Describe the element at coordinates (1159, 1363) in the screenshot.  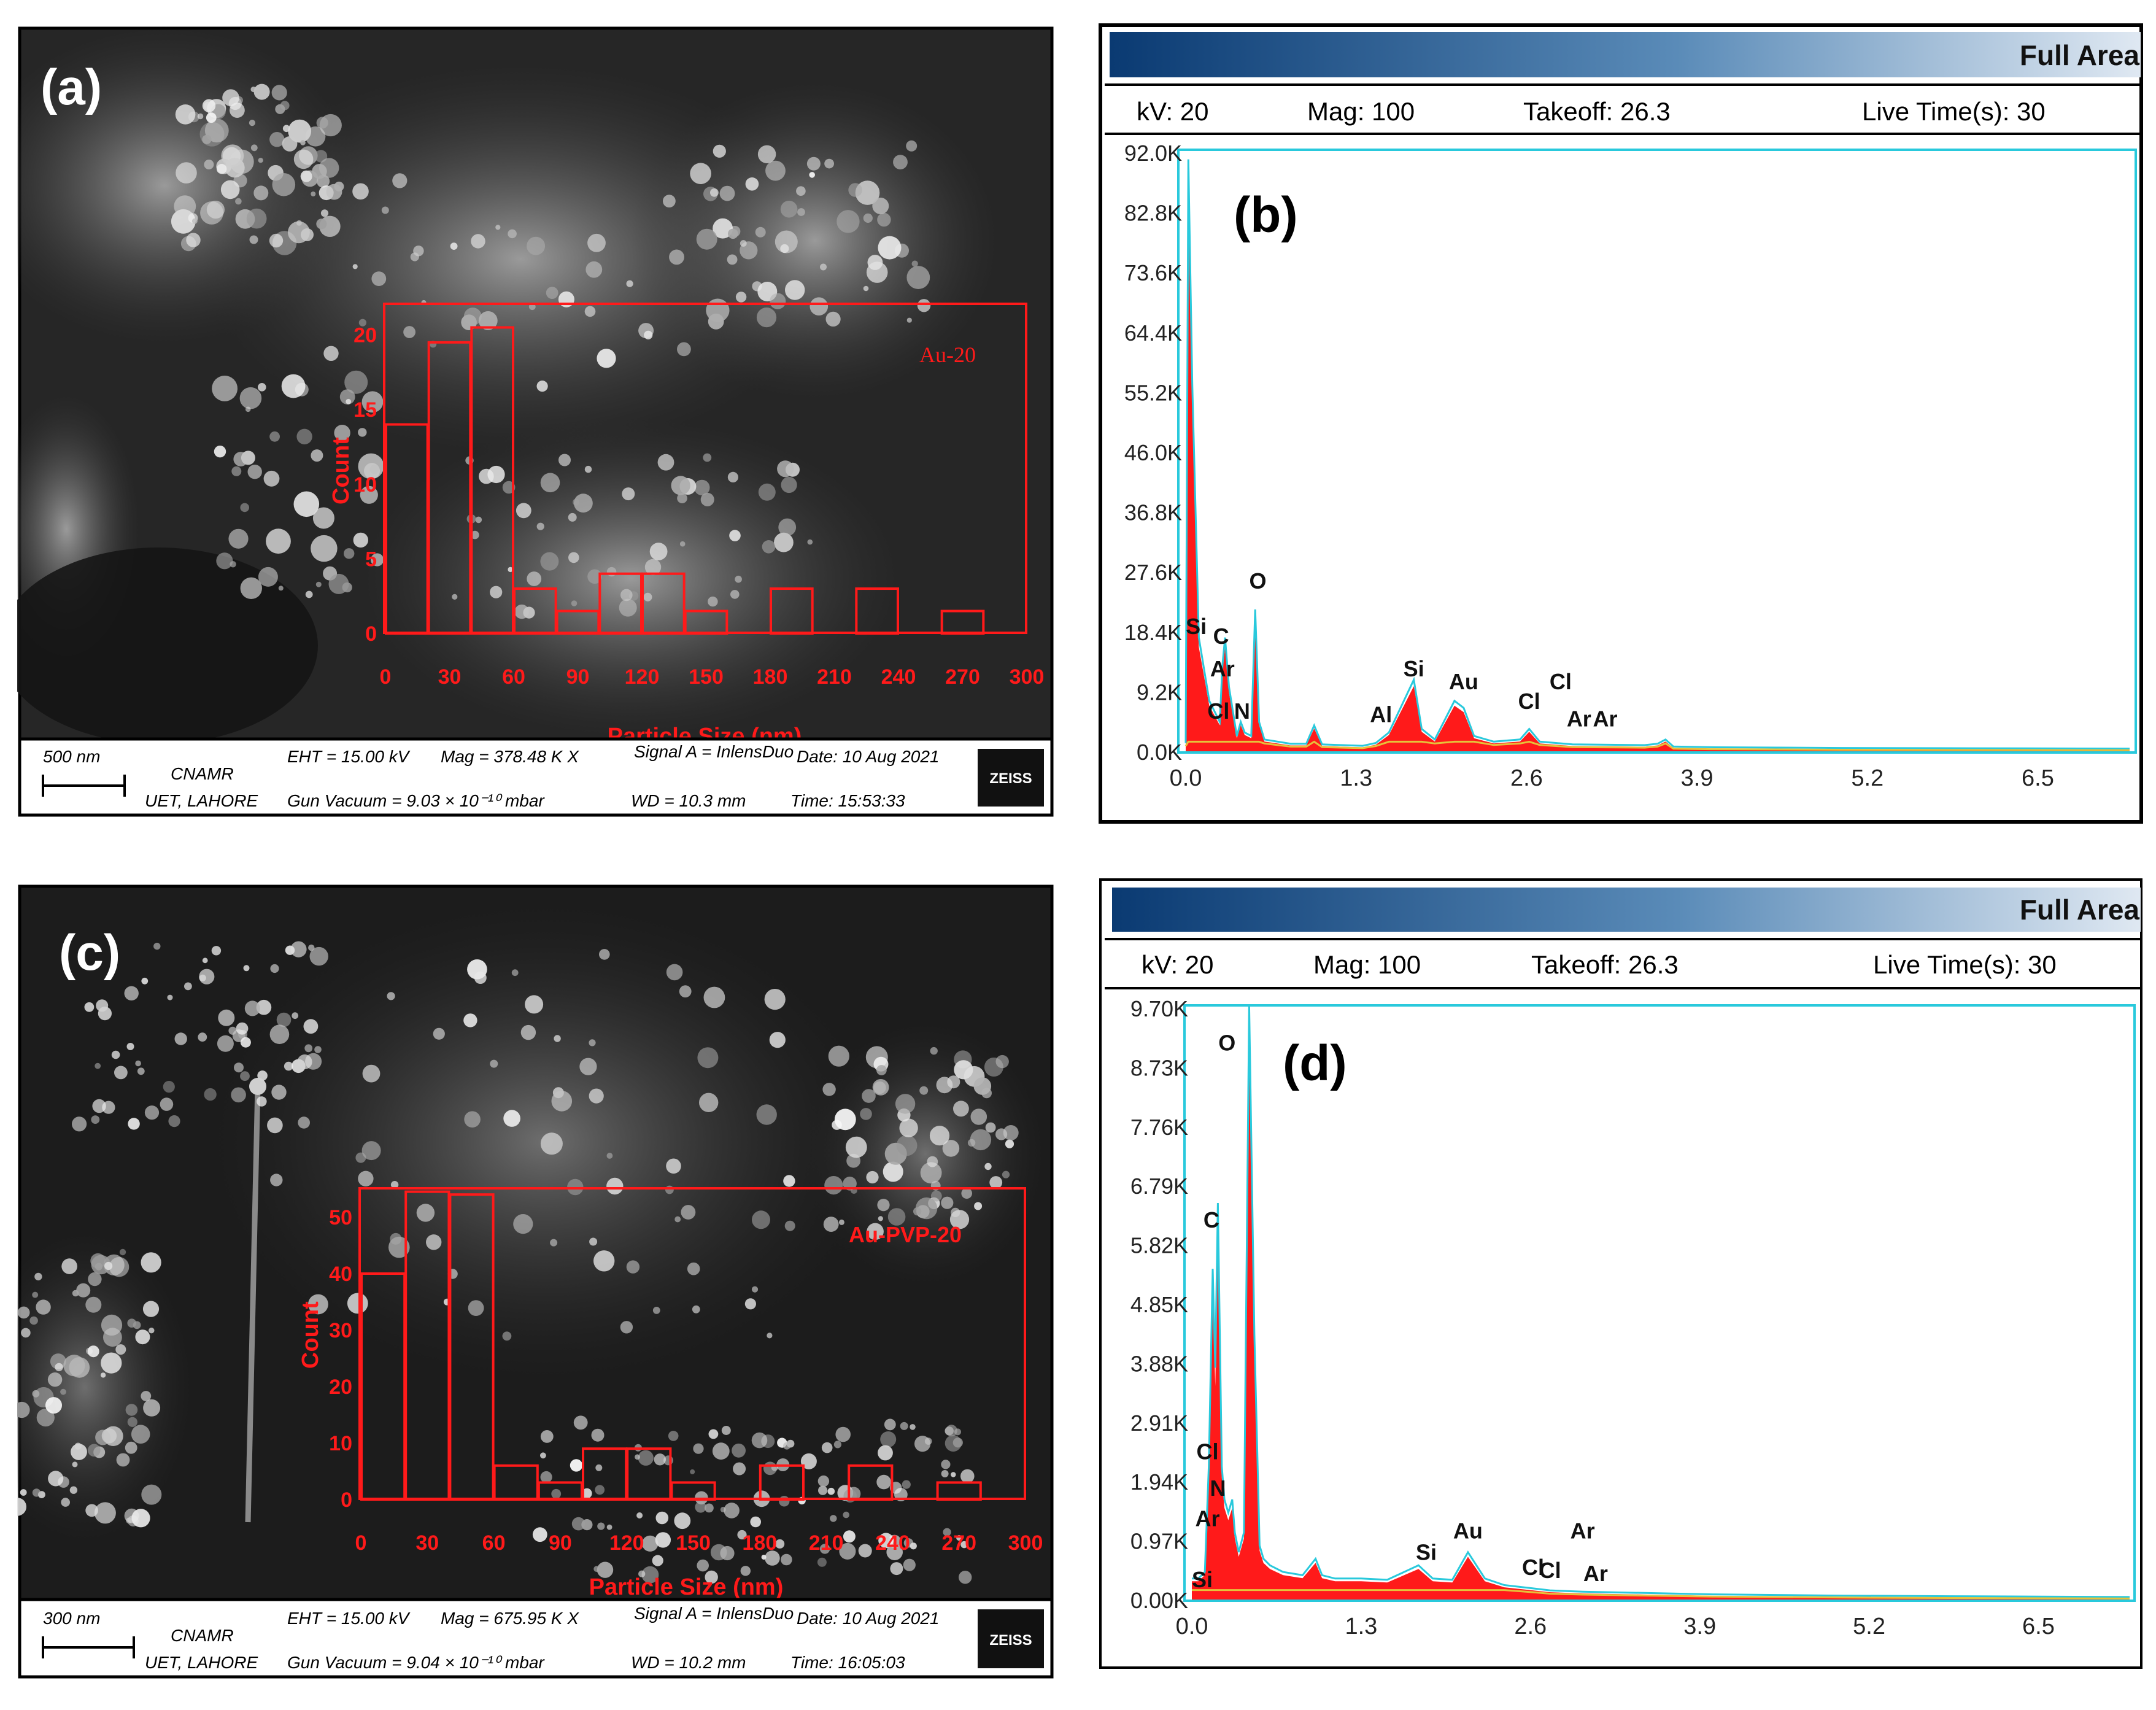
I see `spectrum-y-tick: 3.88K` at that location.